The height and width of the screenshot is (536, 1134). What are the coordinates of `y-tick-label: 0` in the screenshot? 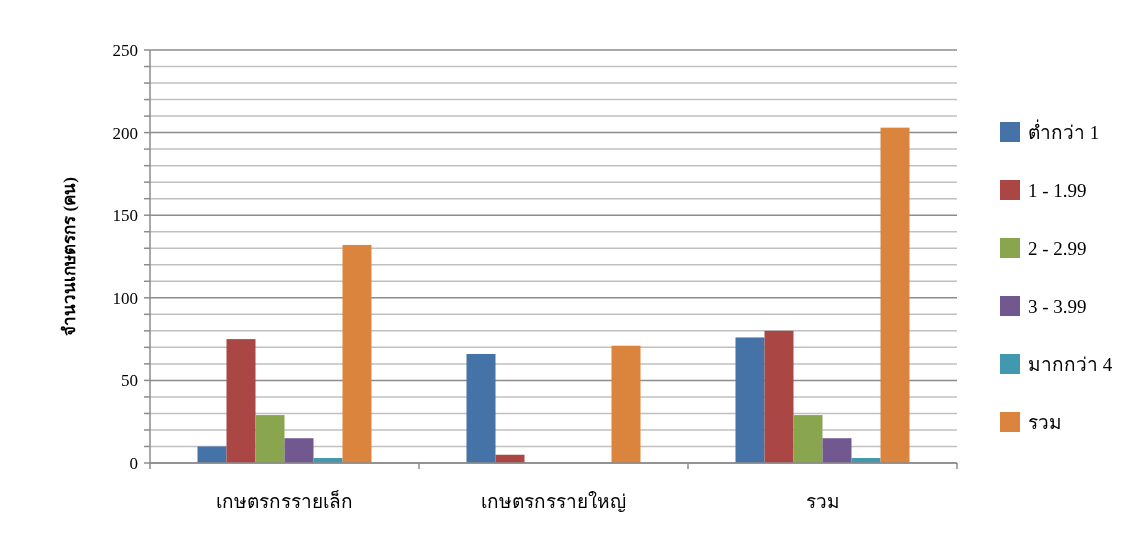 It's located at (133, 463).